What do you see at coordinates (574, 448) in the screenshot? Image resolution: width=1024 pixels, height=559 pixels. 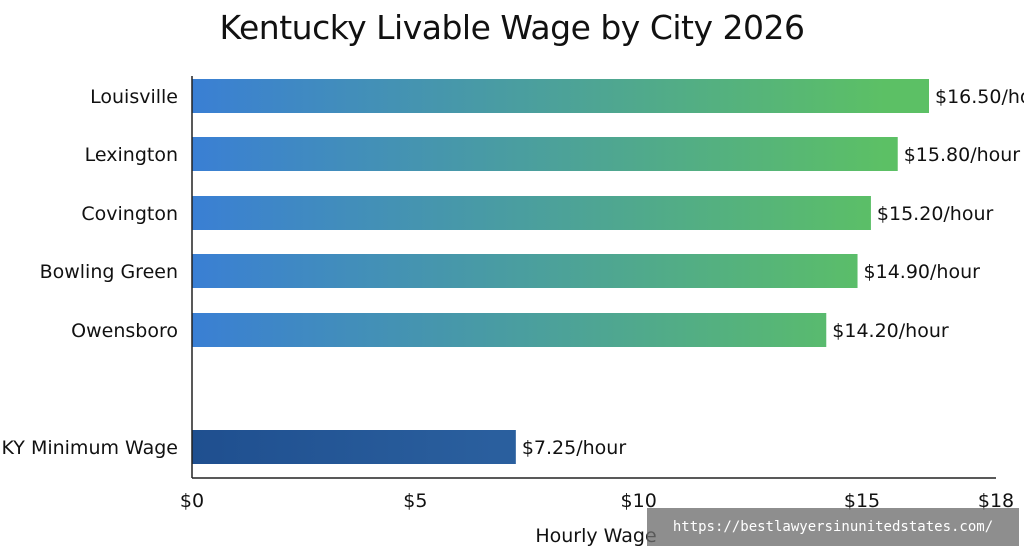 I see `value-label: $7.25/hour` at bounding box center [574, 448].